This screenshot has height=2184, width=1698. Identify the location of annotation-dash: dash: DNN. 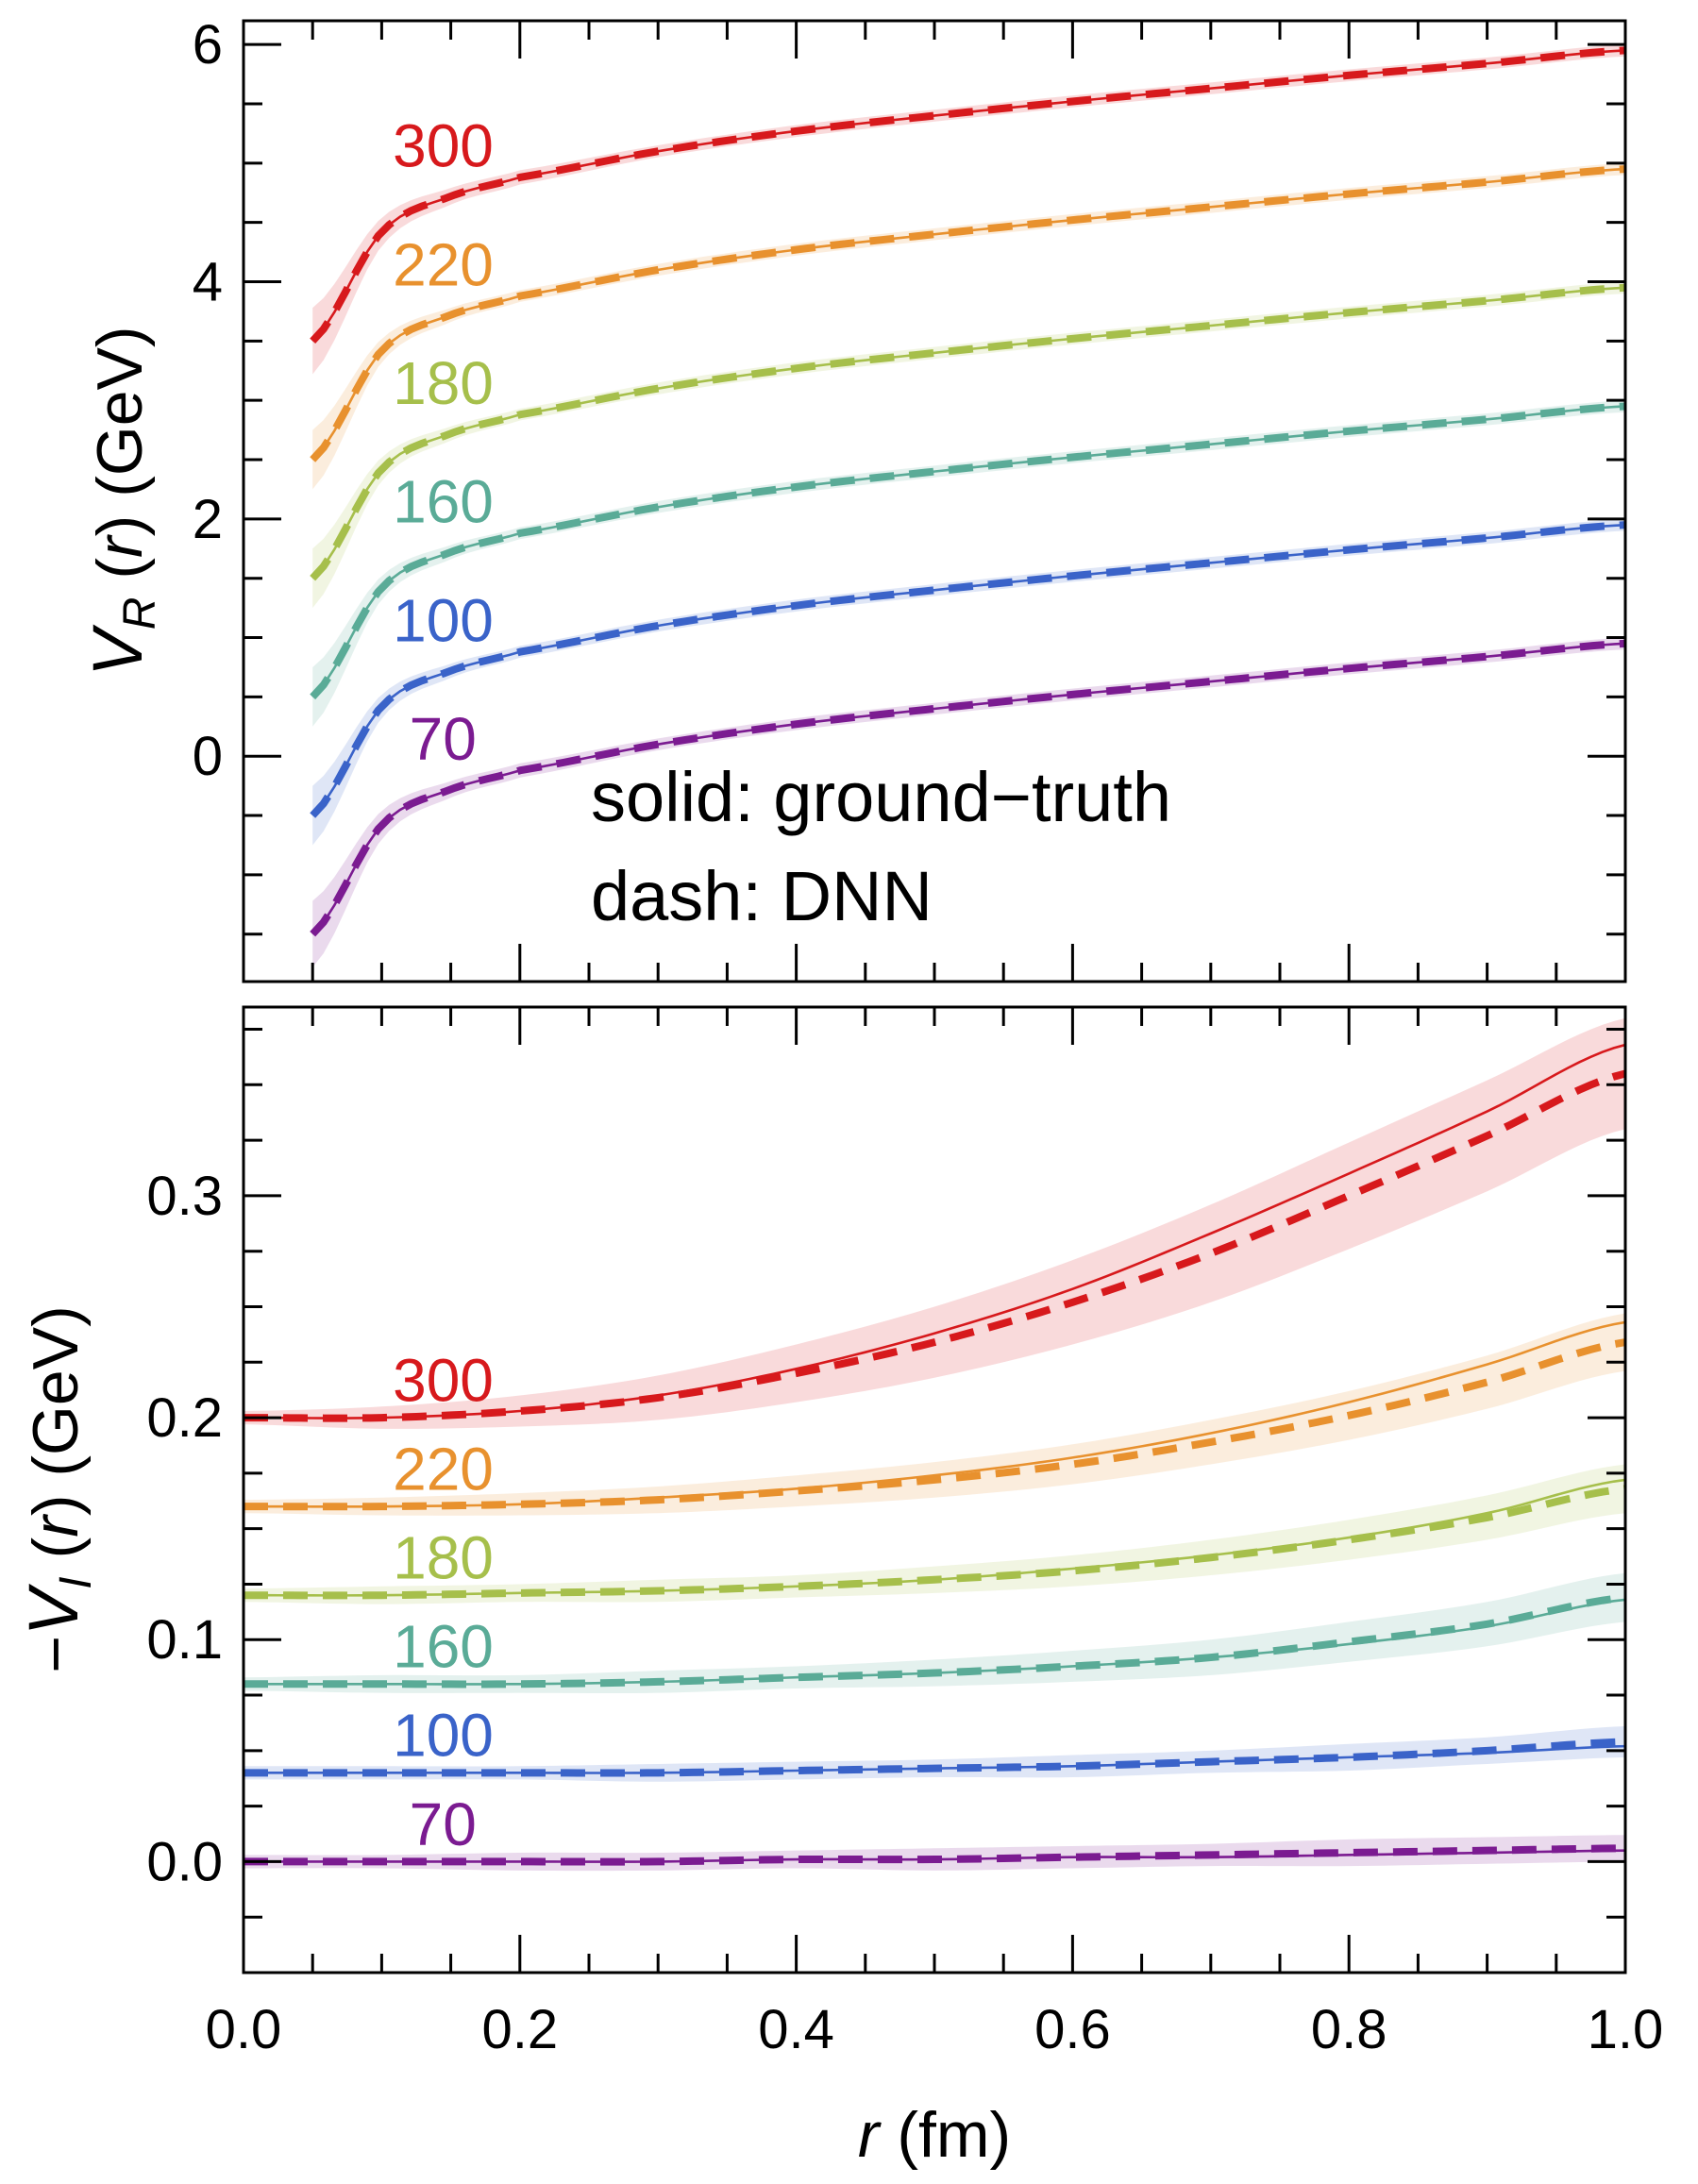
(762, 896).